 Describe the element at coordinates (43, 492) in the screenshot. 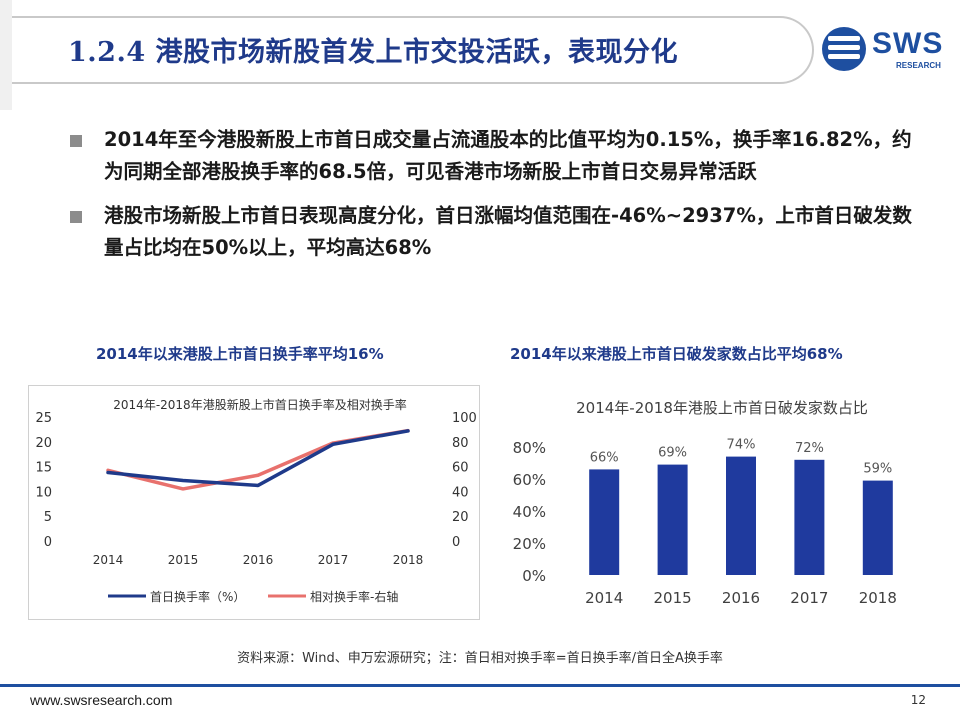

I see `left-tick-label: 10` at that location.